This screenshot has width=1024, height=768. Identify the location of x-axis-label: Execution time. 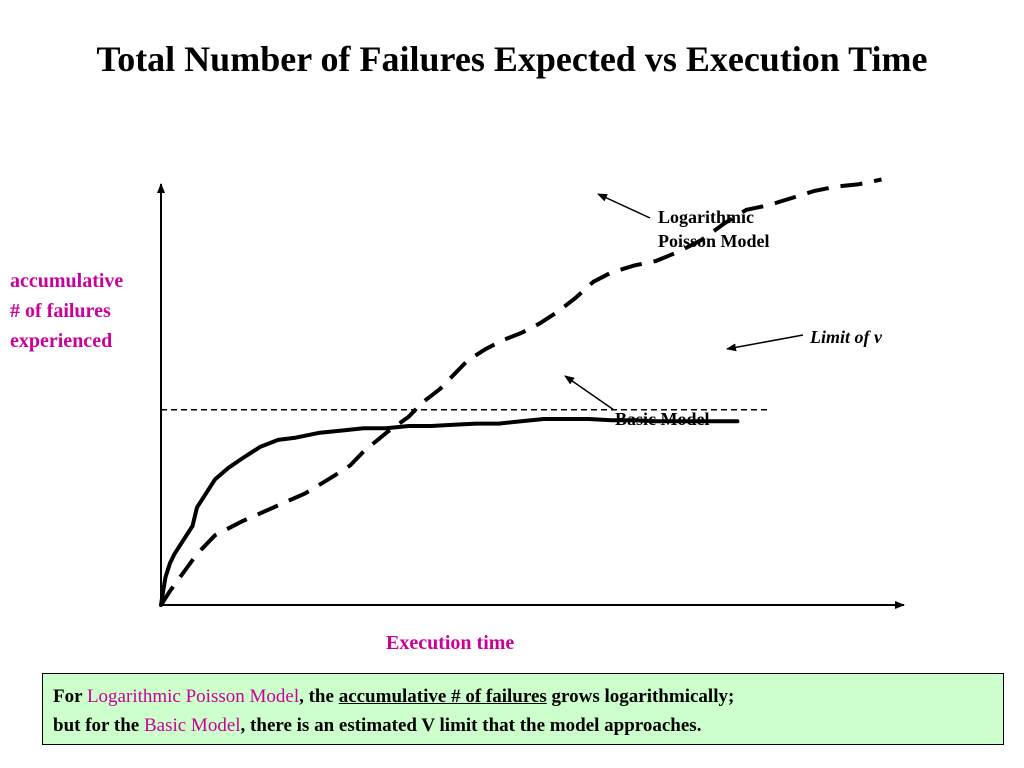
(450, 643).